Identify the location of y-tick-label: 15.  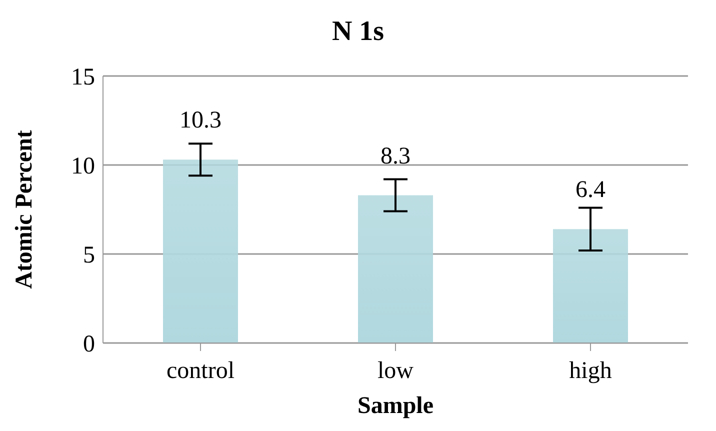
(83, 77).